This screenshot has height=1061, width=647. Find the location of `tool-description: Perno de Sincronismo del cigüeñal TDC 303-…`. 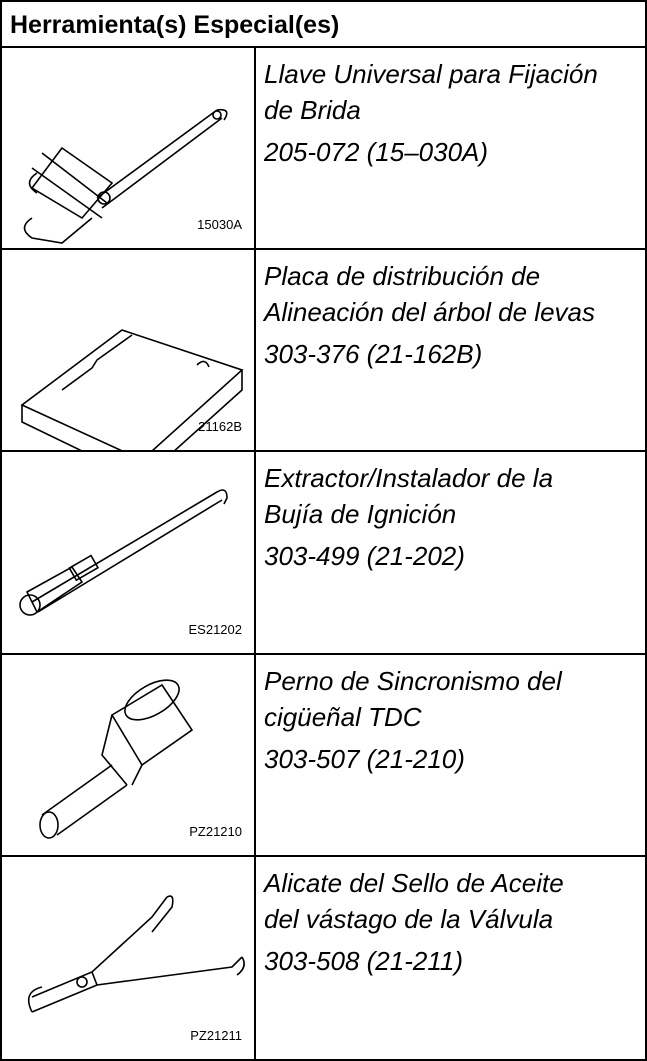

tool-description: Perno de Sincronismo del cigüeñal TDC 303-… is located at coordinates (451, 720).